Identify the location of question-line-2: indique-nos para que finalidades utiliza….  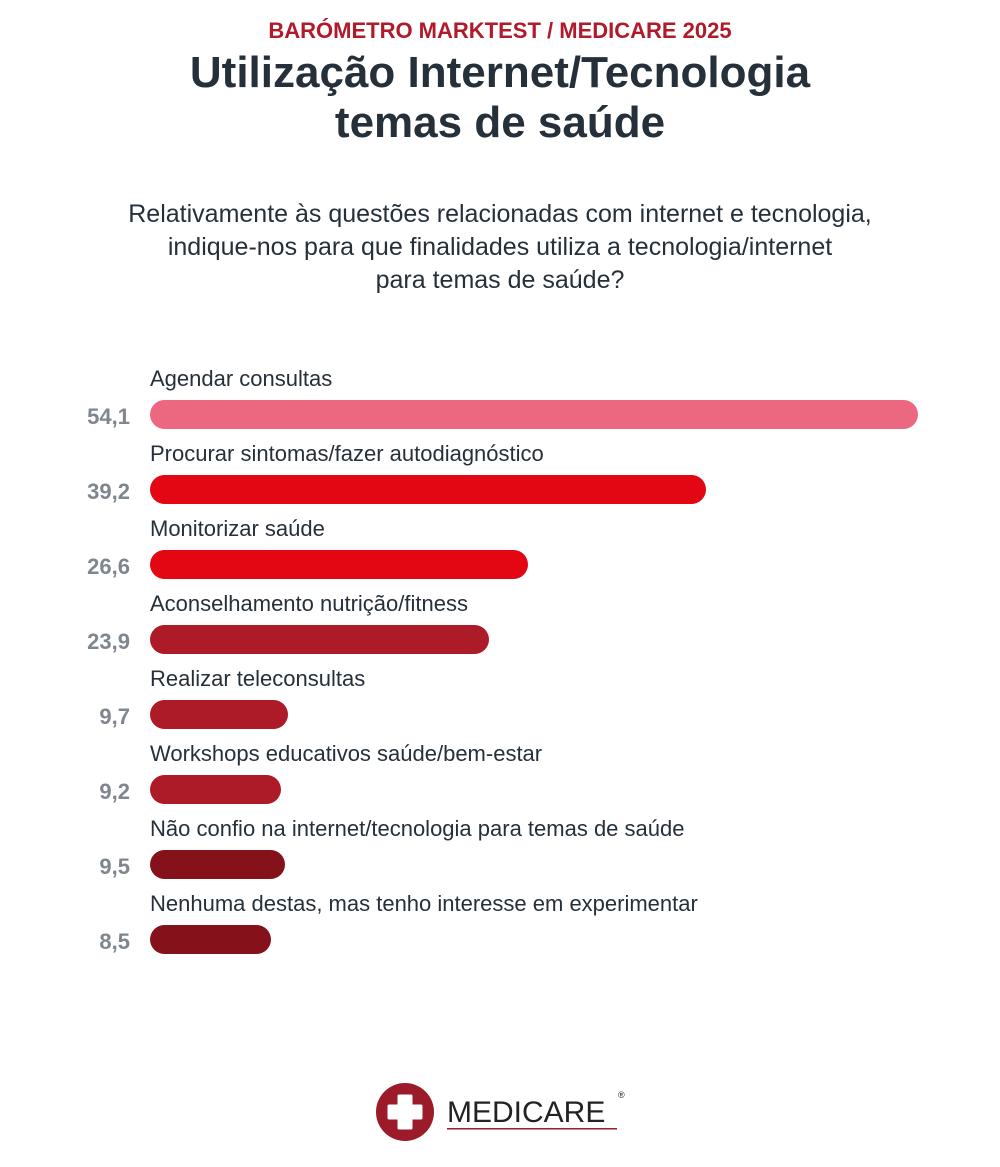
(500, 247).